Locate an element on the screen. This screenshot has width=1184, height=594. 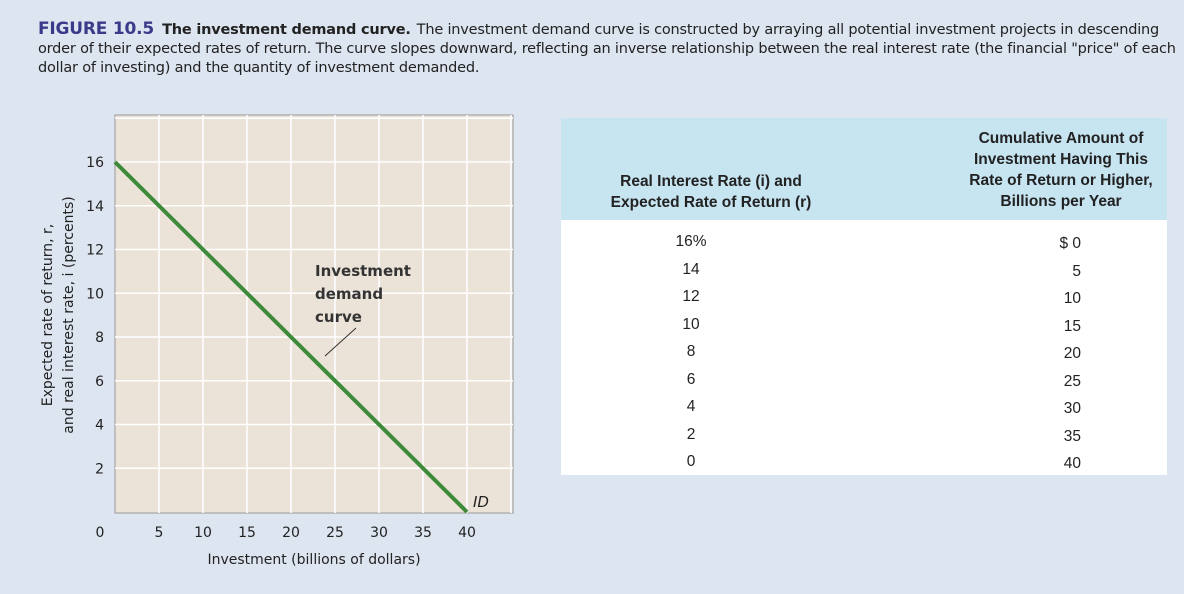
rate-cell: 6 is located at coordinates (691, 379).